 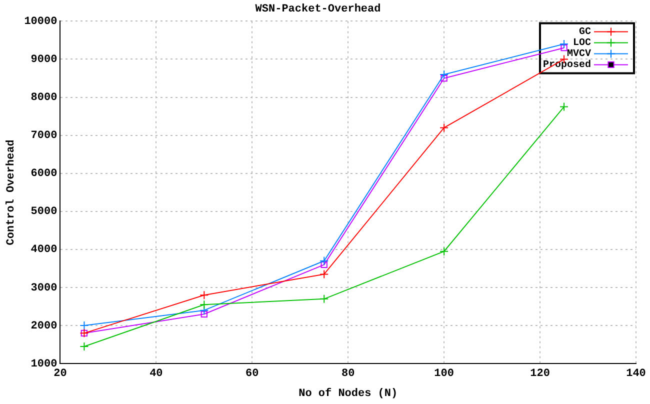 What do you see at coordinates (11, 193) in the screenshot?
I see `y-axis-title: Control Overhead` at bounding box center [11, 193].